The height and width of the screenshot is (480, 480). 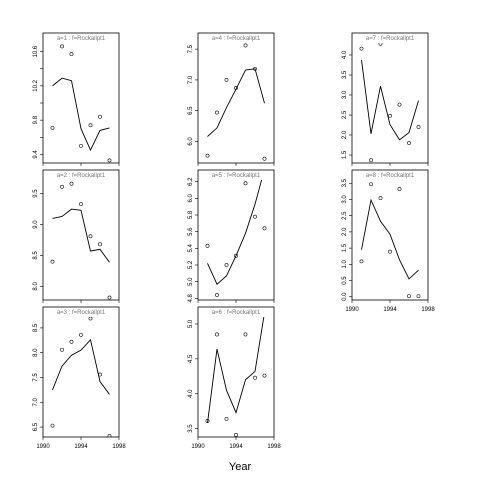 What do you see at coordinates (345, 154) in the screenshot?
I see `y-tick-label: 1.5` at bounding box center [345, 154].